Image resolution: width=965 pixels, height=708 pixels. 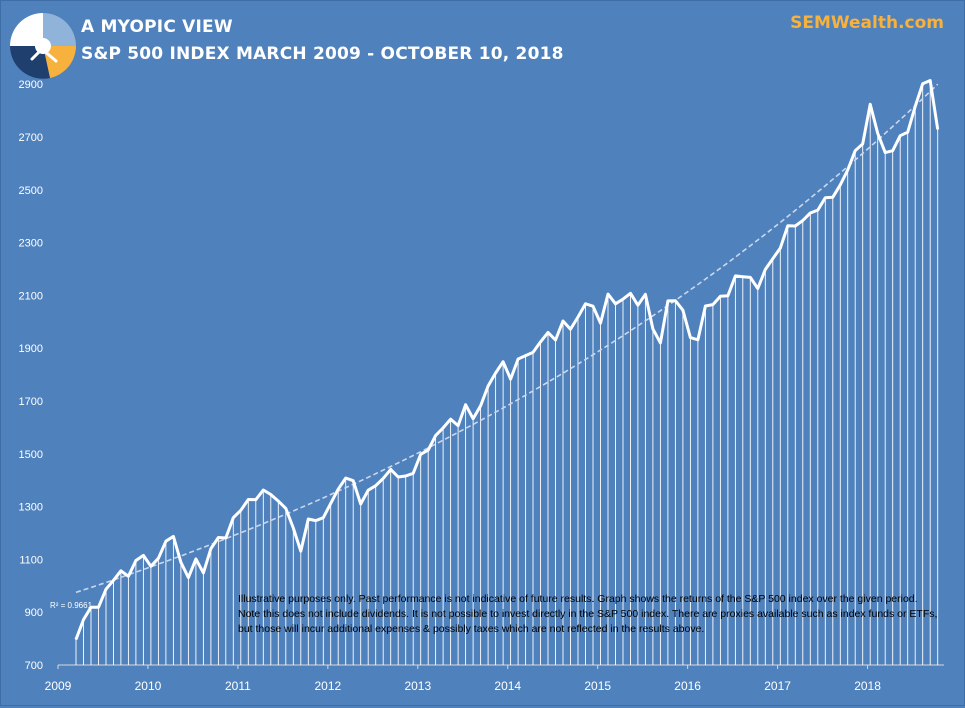 What do you see at coordinates (43, 46) in the screenshot?
I see `semwealth-logo-icon` at bounding box center [43, 46].